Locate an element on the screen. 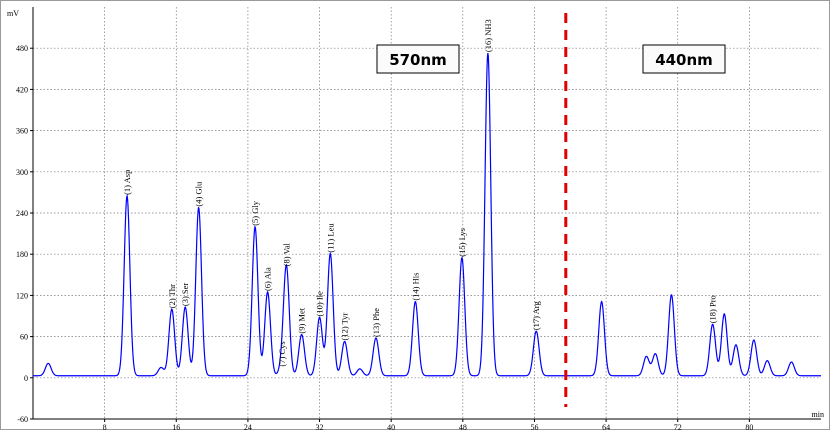 This screenshot has height=431, width=830. y-tick-label: 180 is located at coordinates (22, 254).